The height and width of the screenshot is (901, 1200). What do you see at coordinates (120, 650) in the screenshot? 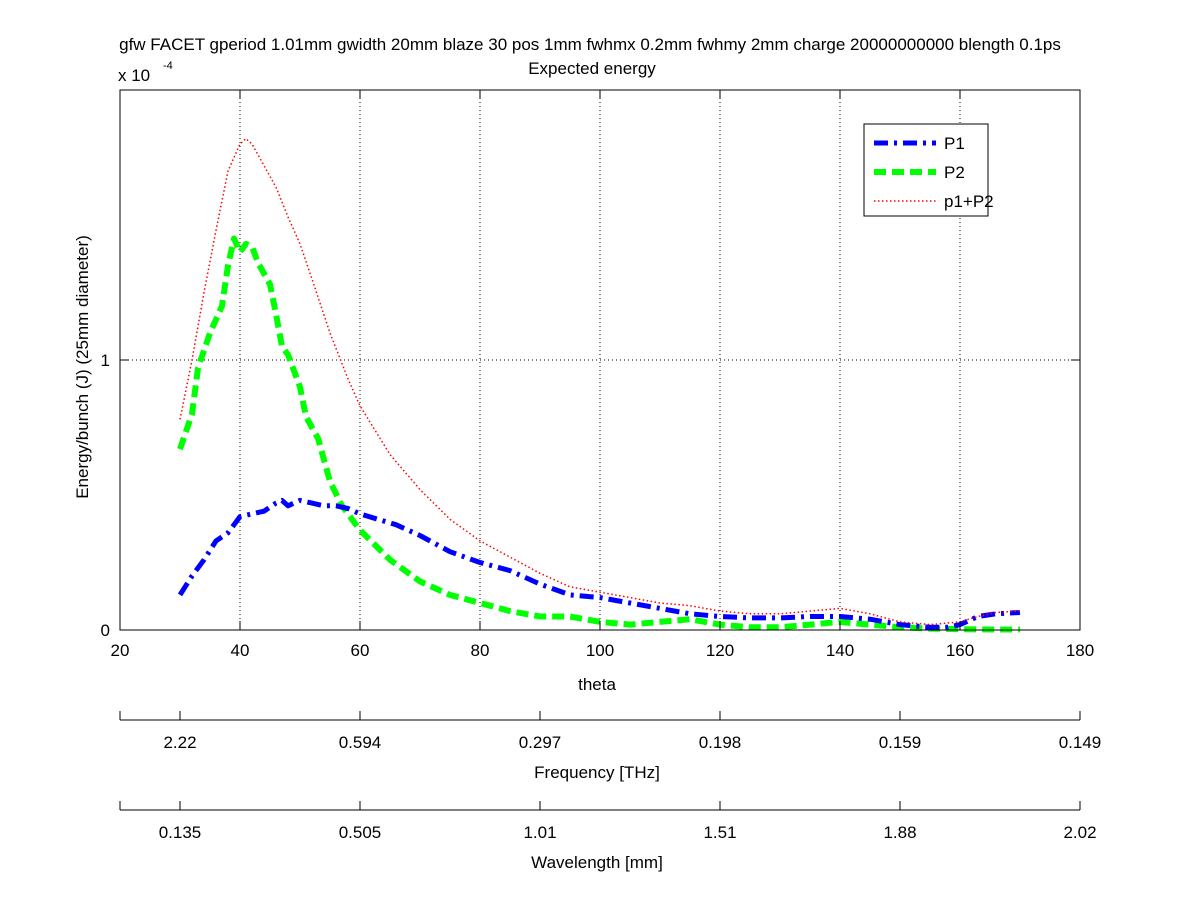
I see `x-tick-label: 20` at bounding box center [120, 650].